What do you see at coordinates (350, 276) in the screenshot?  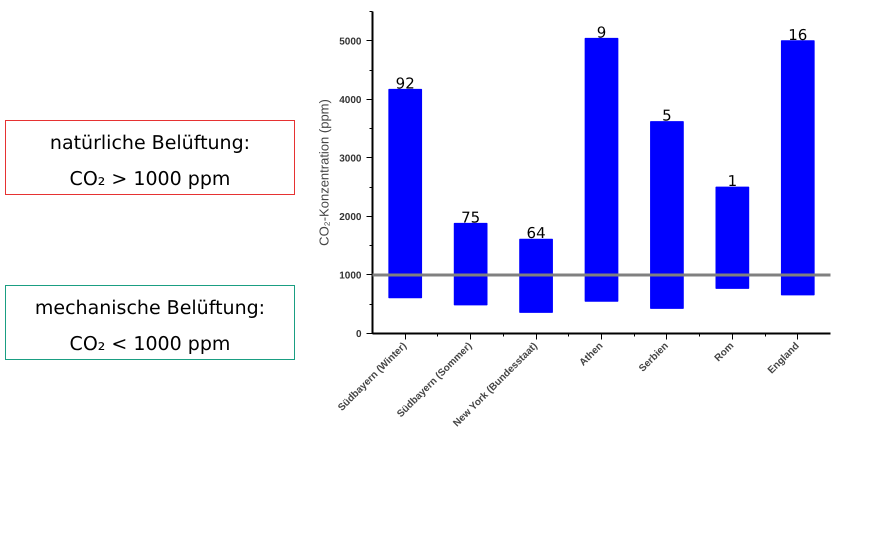 I see `y-tick-label: 1000` at bounding box center [350, 276].